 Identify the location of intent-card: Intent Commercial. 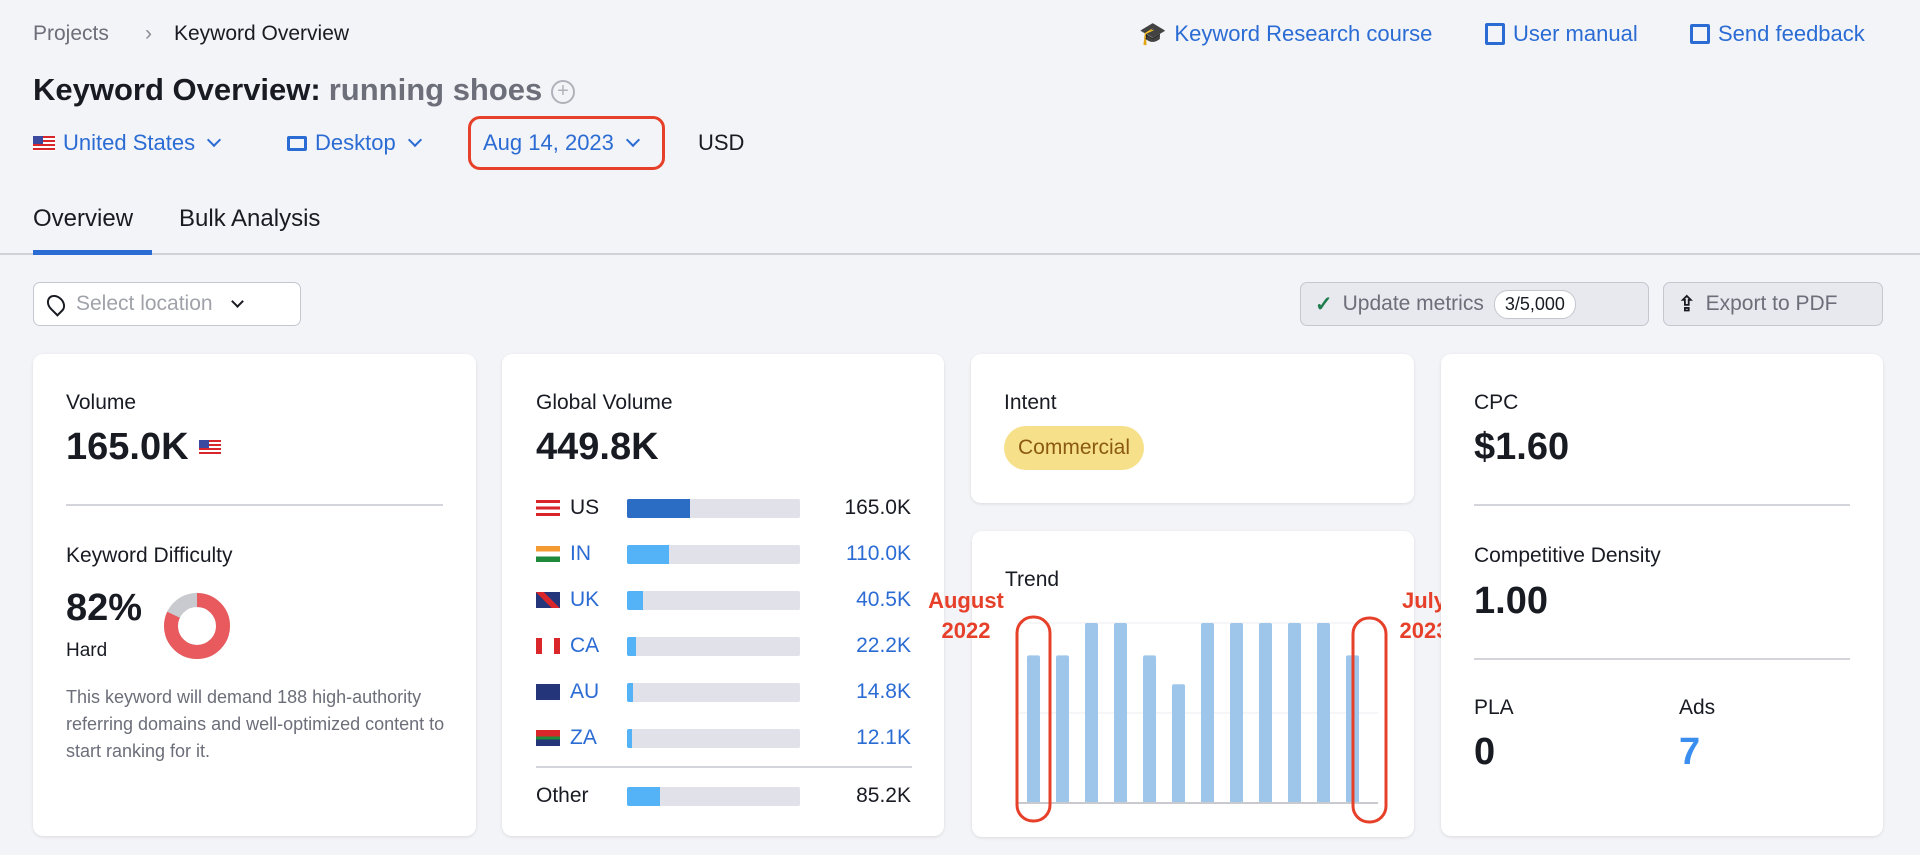
(1192, 428).